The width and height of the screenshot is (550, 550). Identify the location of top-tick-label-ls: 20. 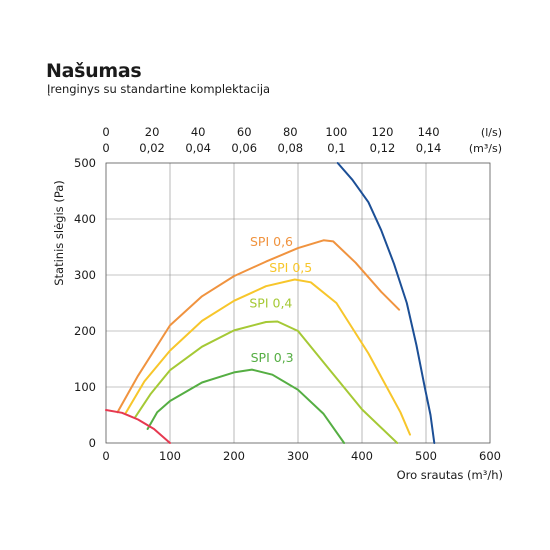
(152, 132).